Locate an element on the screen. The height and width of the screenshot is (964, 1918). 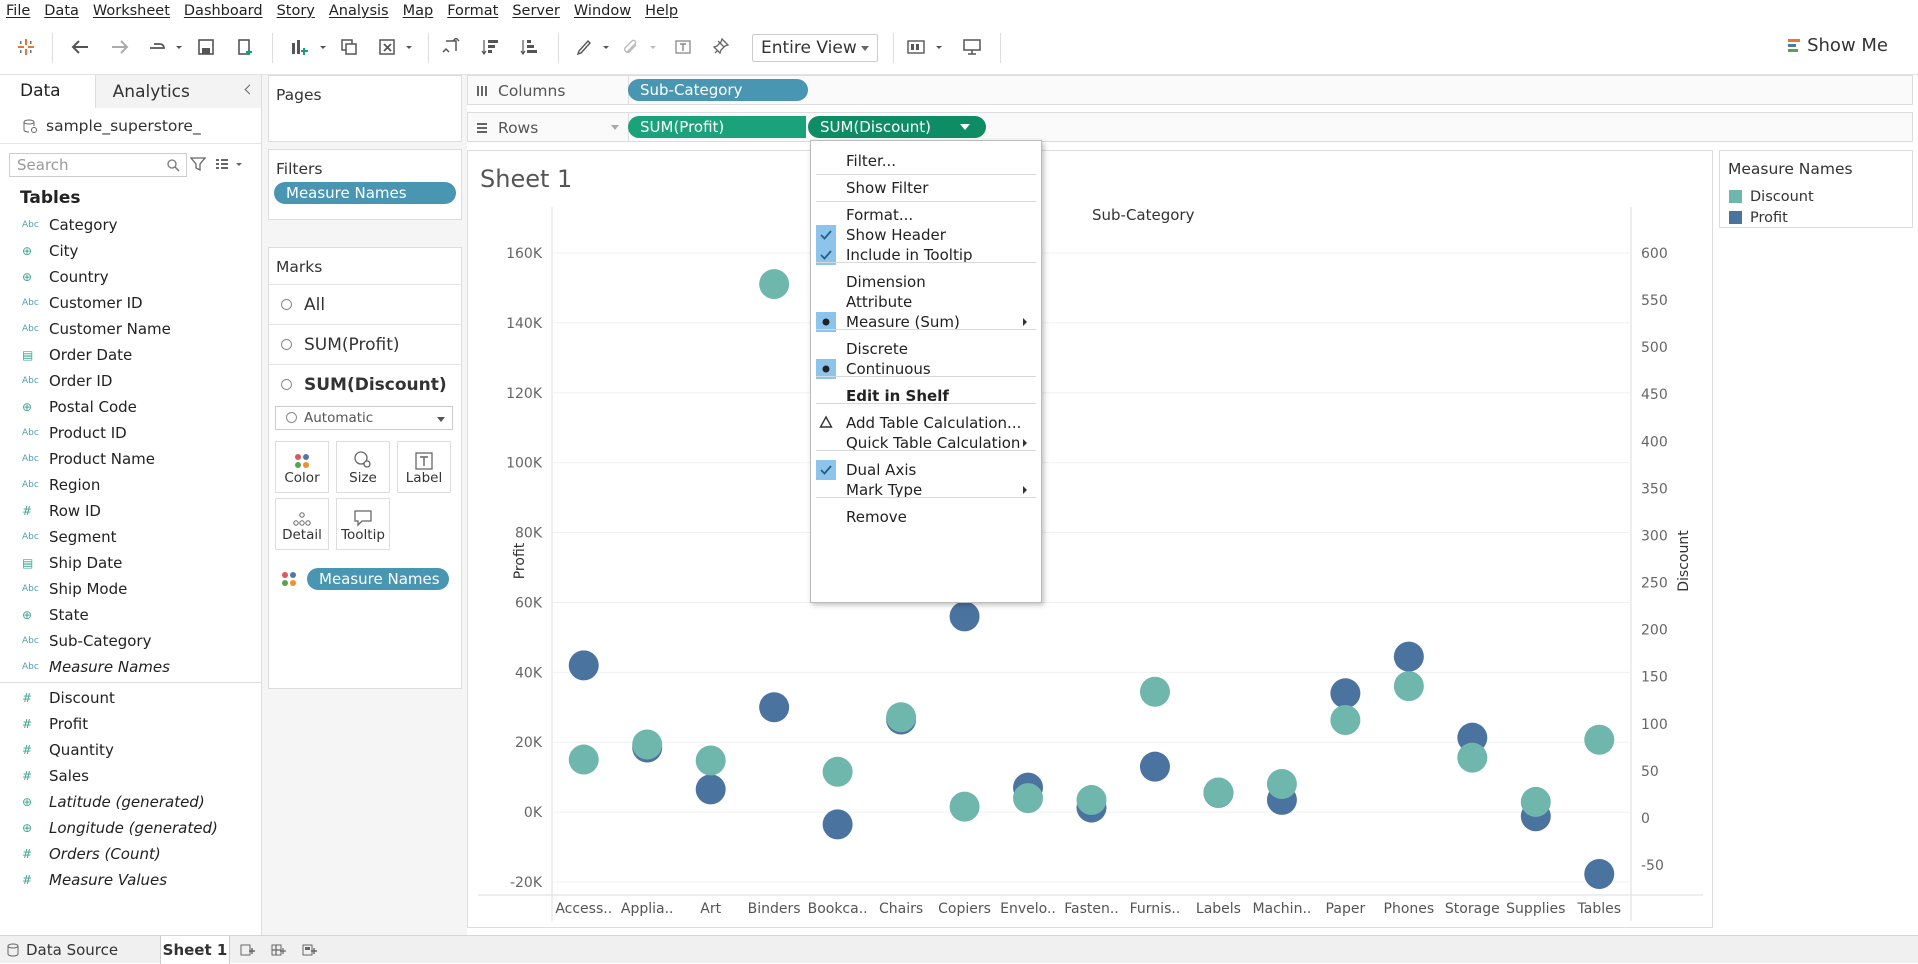
filter-icon is located at coordinates (198, 164).